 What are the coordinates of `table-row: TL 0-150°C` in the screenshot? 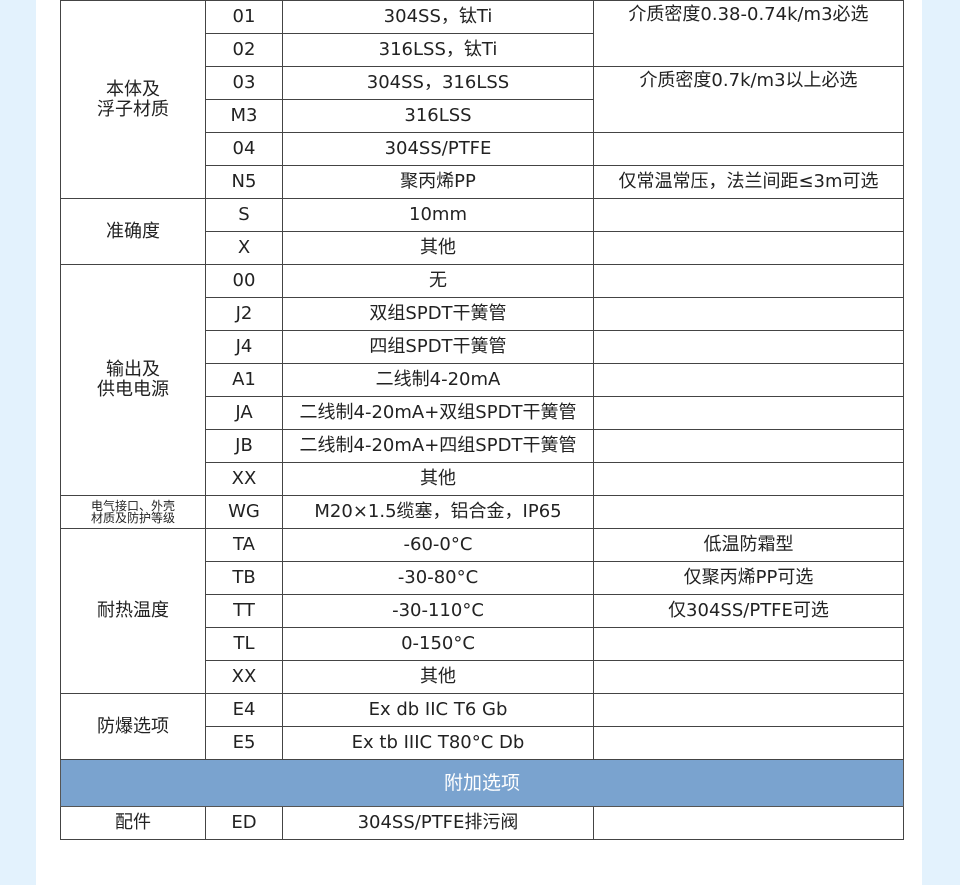 It's located at (482, 644).